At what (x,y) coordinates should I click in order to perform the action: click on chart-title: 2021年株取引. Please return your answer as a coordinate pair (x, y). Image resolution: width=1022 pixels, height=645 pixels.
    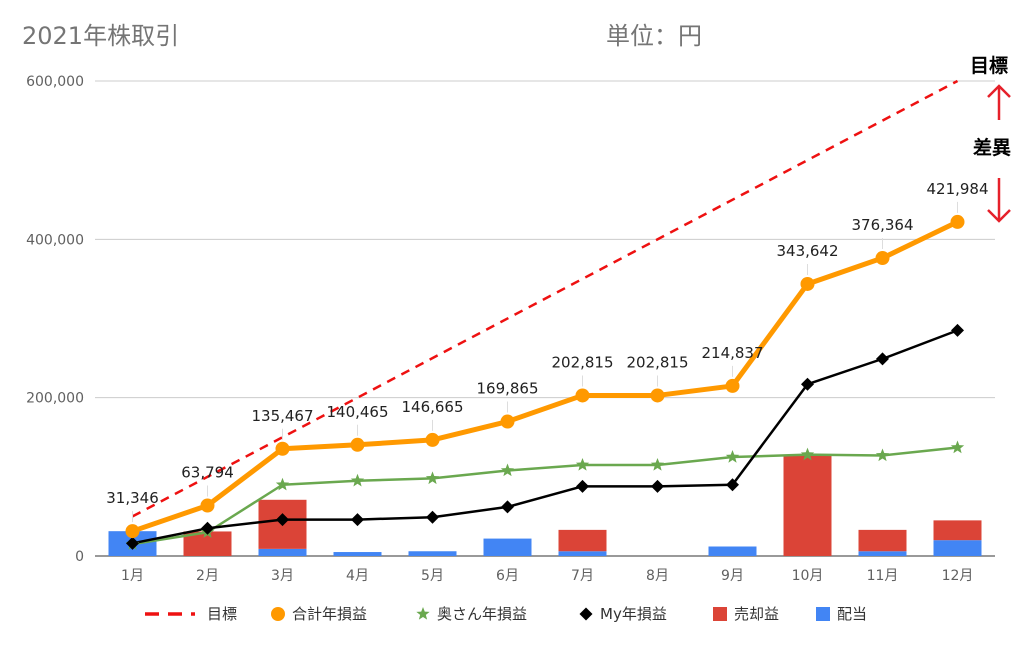
    Looking at the image, I should click on (100, 36).